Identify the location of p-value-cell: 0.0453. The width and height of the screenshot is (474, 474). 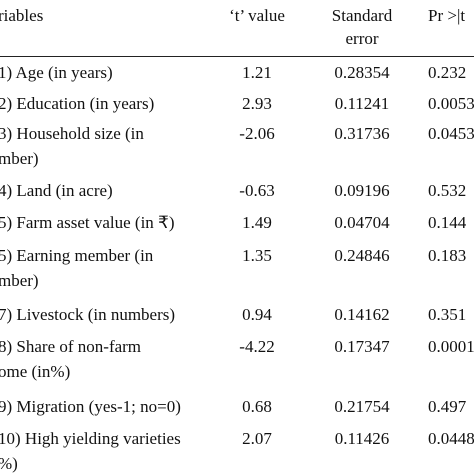
(451, 133).